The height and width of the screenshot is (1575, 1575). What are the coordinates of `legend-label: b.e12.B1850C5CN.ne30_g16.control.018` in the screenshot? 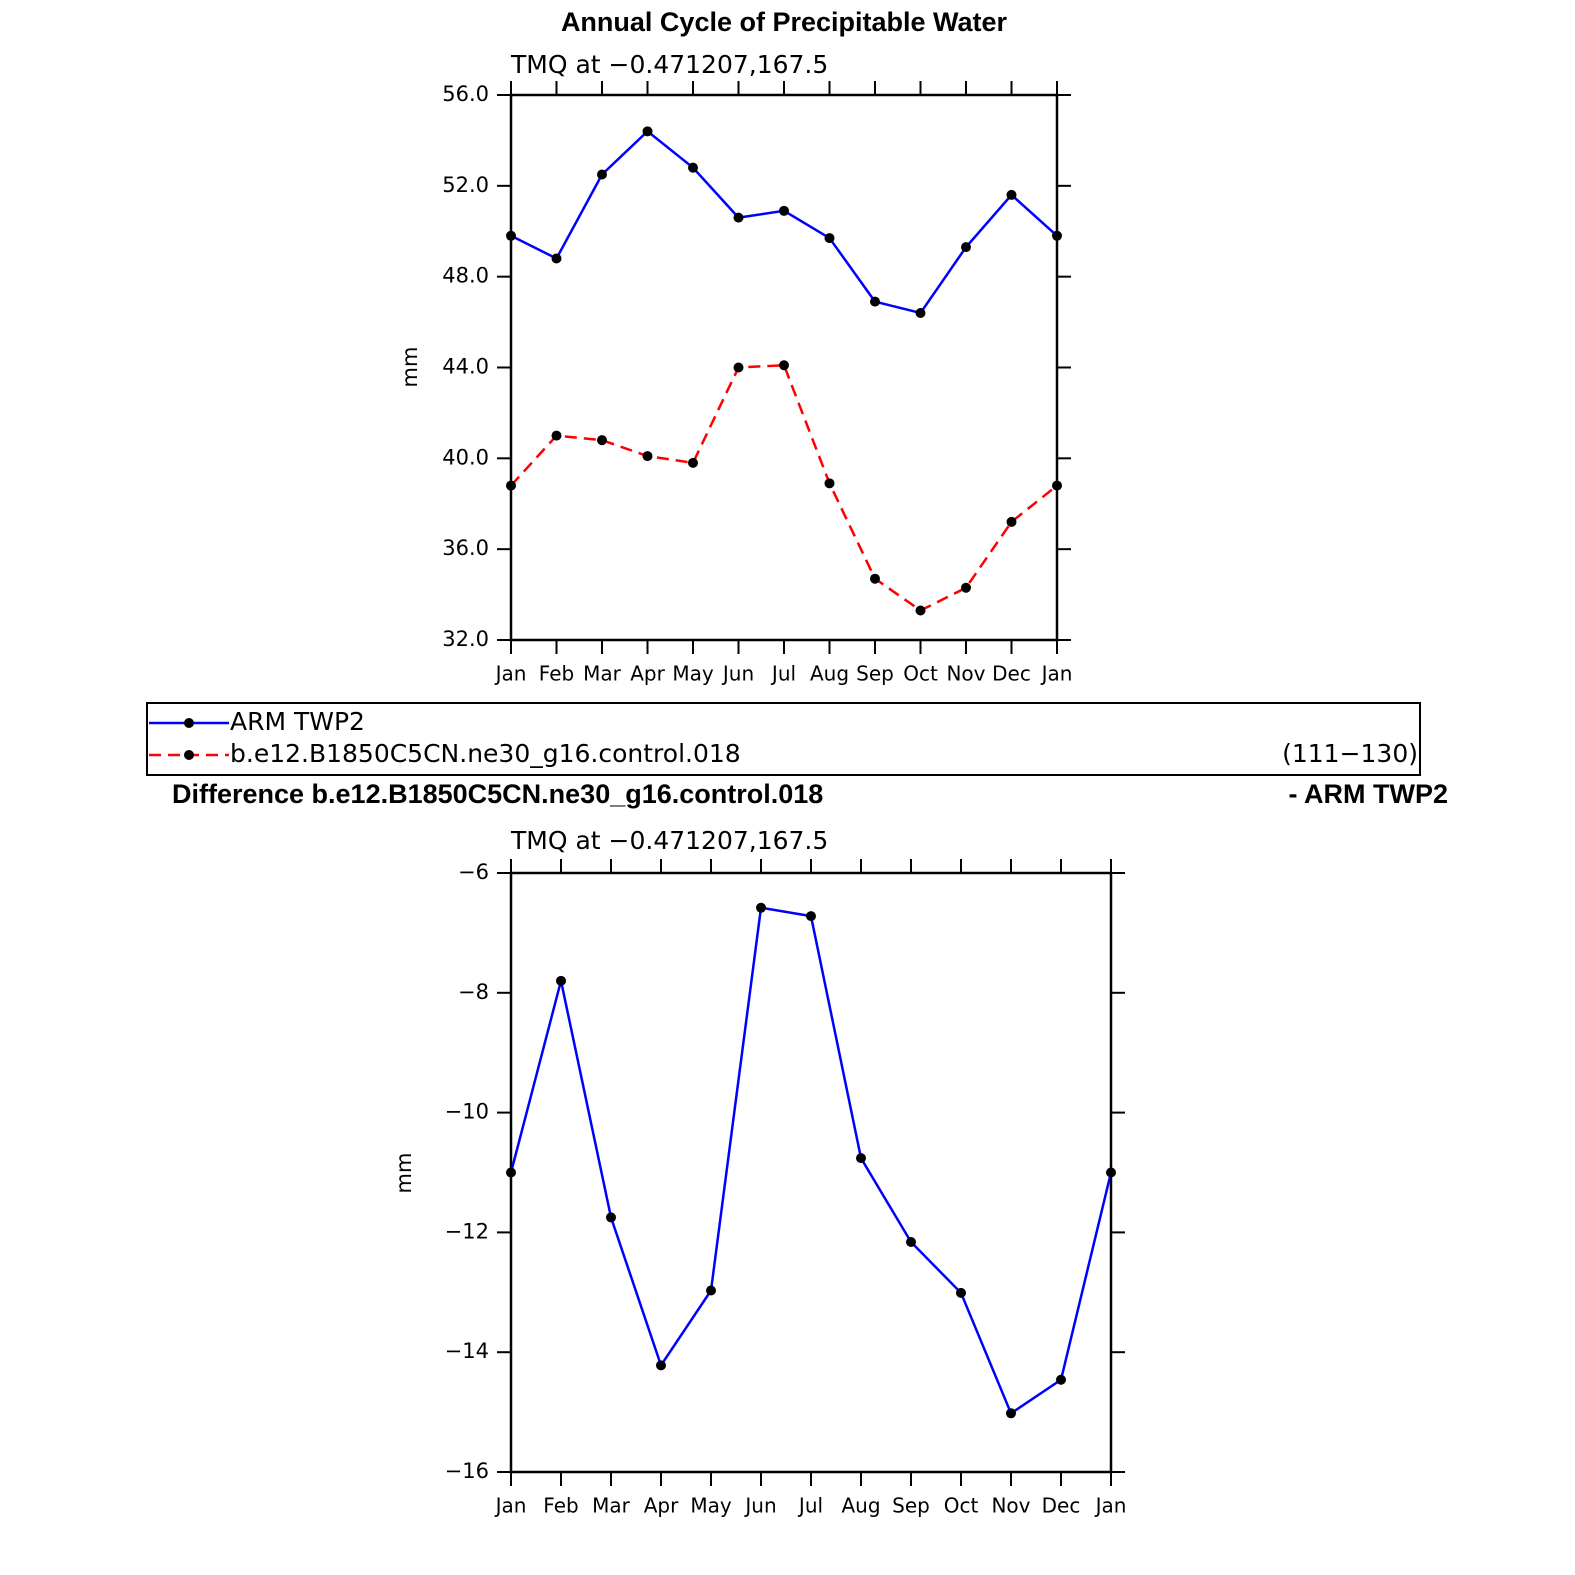 It's located at (485, 753).